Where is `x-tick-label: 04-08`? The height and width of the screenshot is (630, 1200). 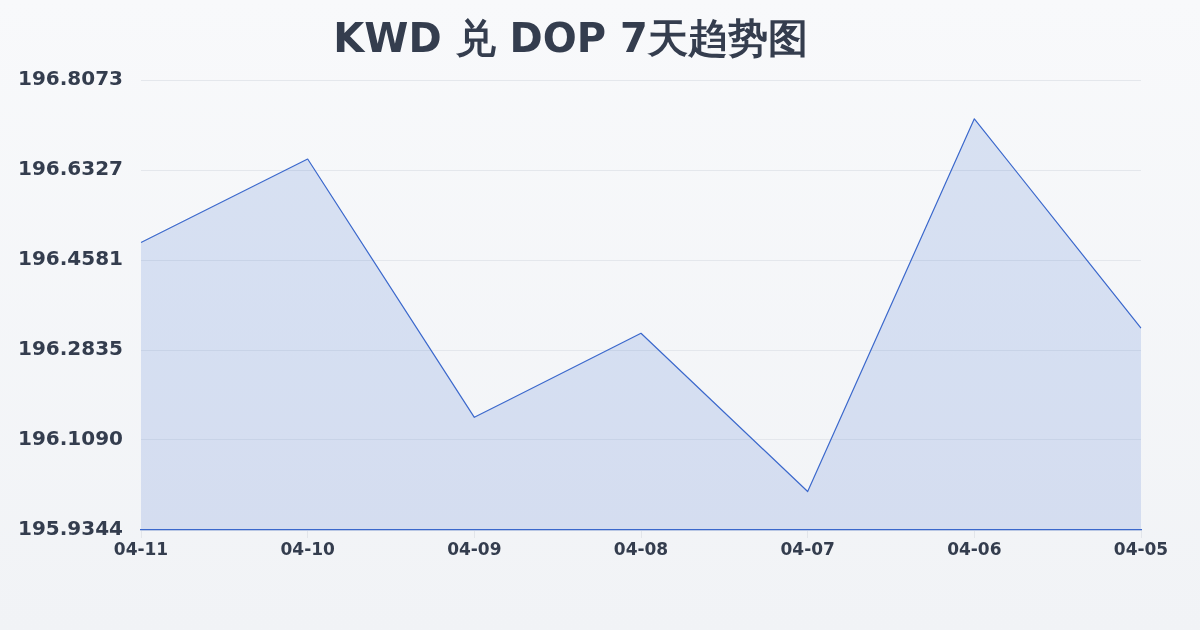 x-tick-label: 04-08 is located at coordinates (641, 548).